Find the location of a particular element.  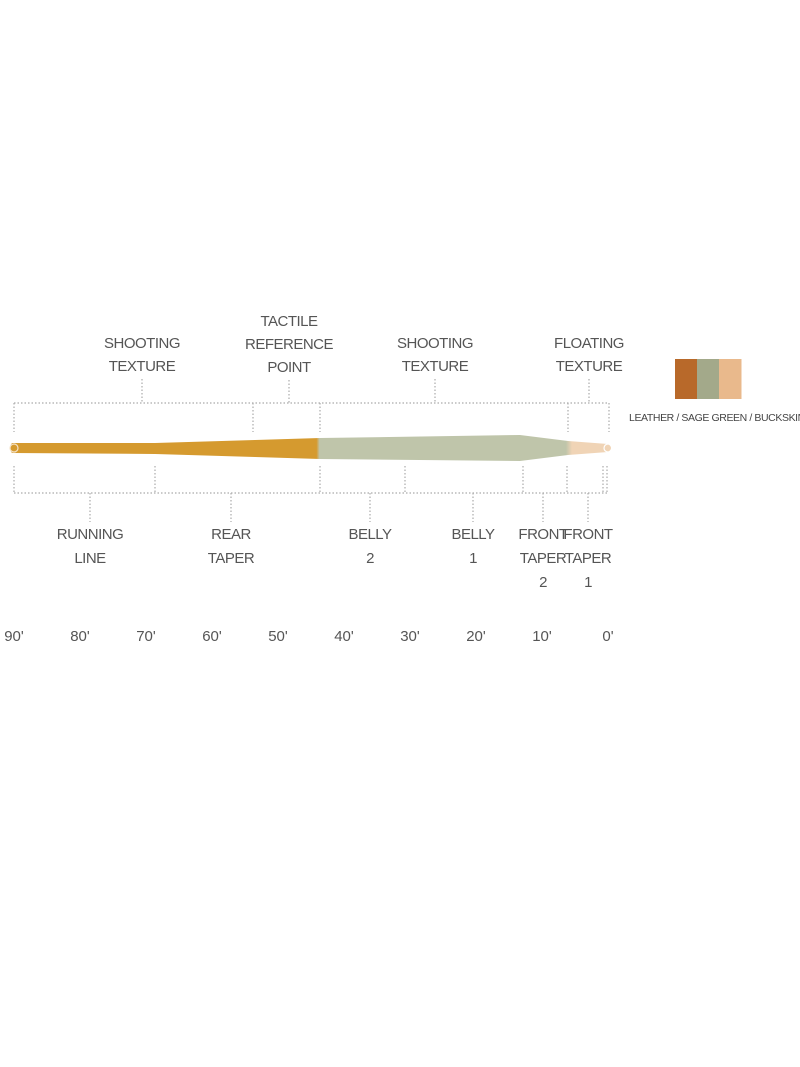

bottom-label: RUNNING is located at coordinates (90, 534).